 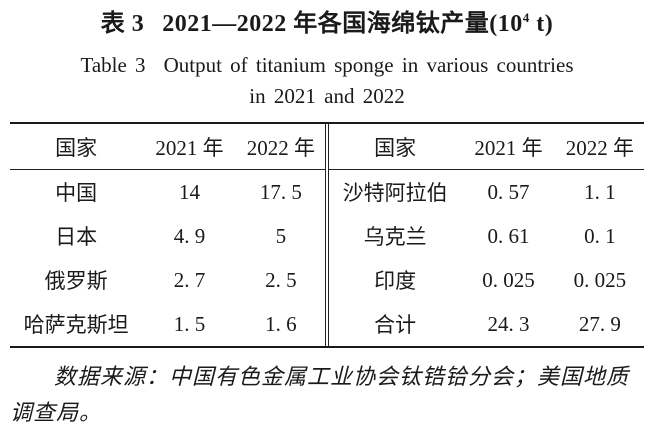 I want to click on cell-2022: 27. 9, so click(x=599, y=323).